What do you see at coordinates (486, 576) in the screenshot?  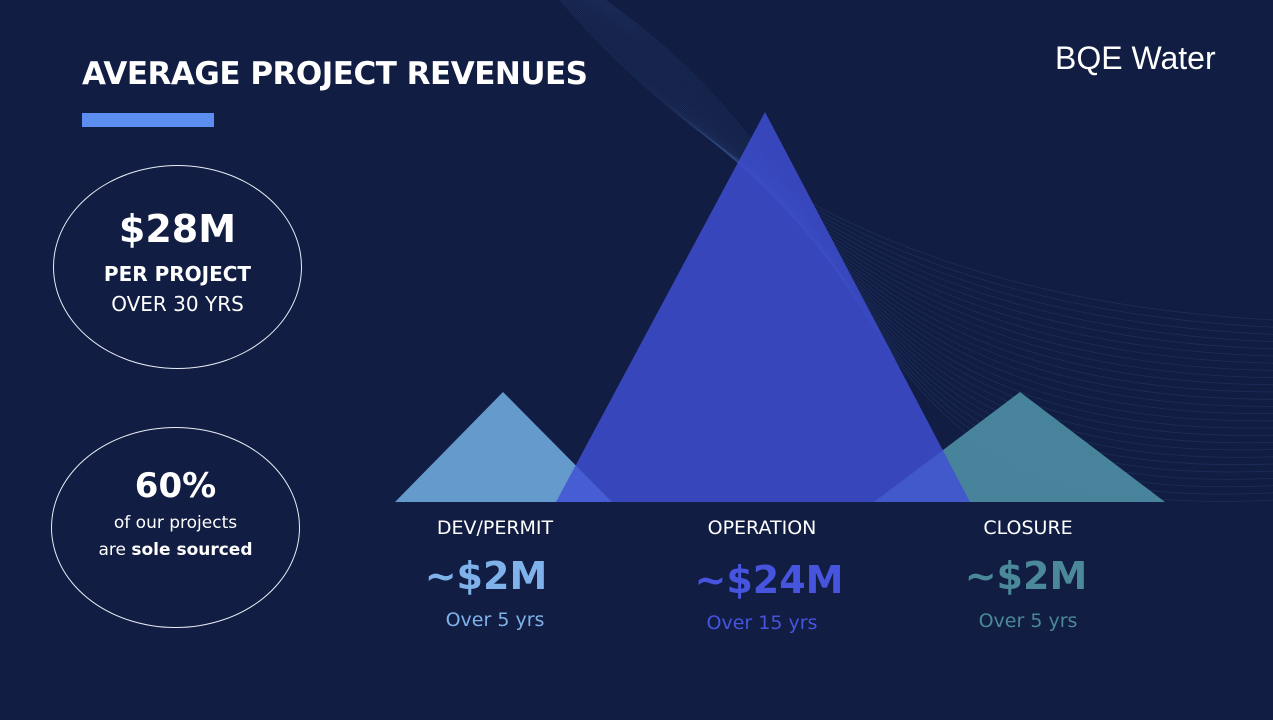 I see `phase-value-dev: ~$2M` at bounding box center [486, 576].